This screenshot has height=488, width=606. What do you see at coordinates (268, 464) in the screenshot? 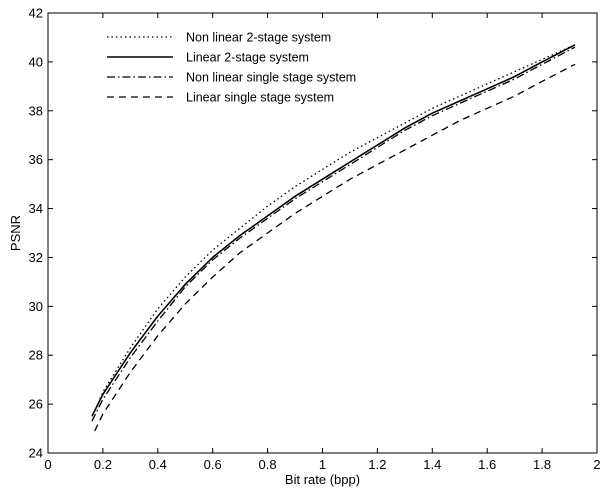
I see `x-tick-label: 0.8` at bounding box center [268, 464].